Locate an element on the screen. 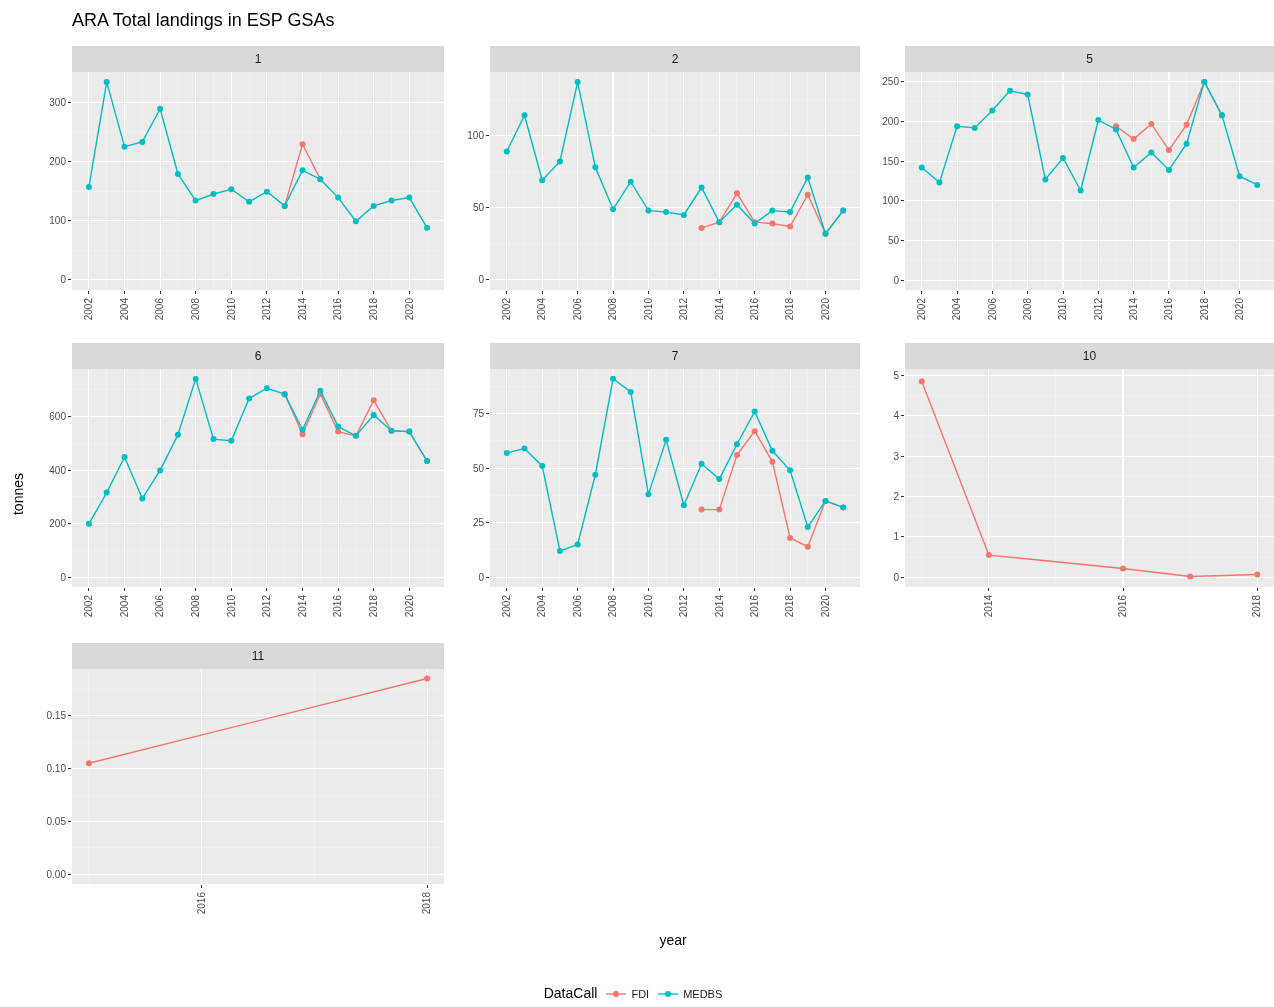 Image resolution: width=1274 pixels, height=1007 pixels. chart-title: ARA Total landings in ESP GSAs is located at coordinates (203, 20).